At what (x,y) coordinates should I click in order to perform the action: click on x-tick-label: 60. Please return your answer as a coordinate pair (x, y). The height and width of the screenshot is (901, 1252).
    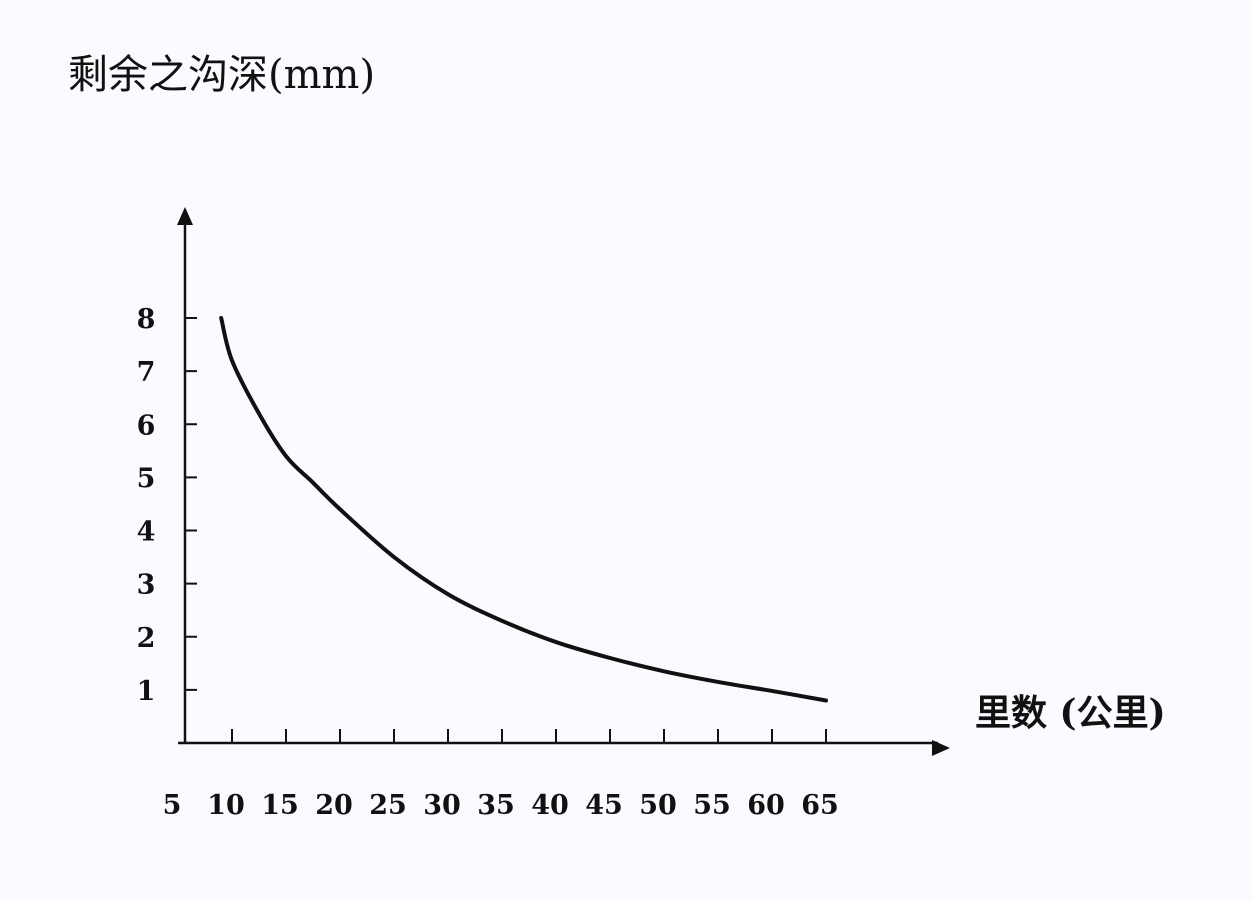
    Looking at the image, I should click on (766, 805).